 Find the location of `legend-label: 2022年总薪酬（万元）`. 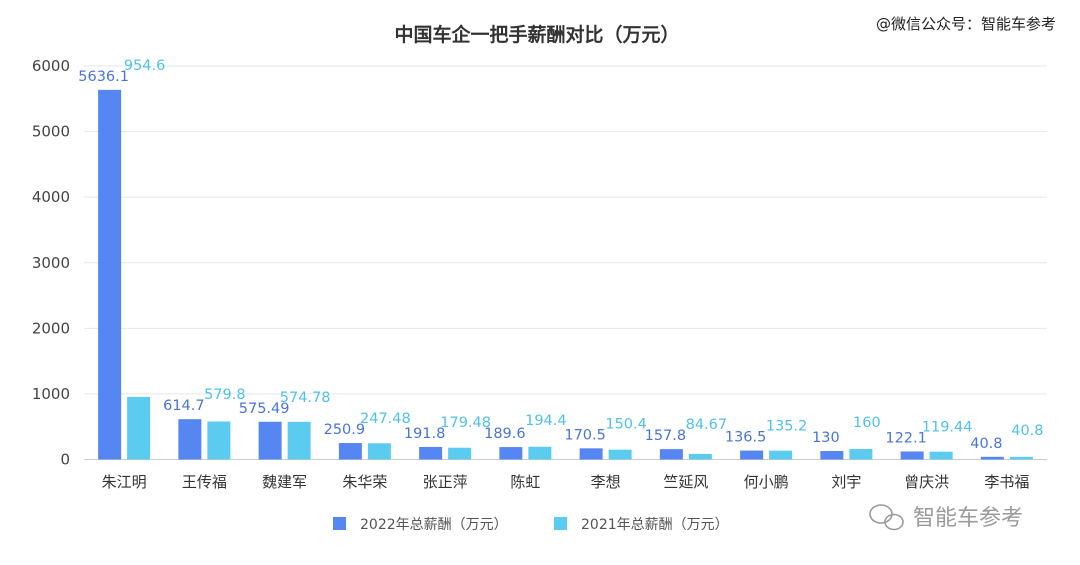

legend-label: 2022年总薪酬（万元） is located at coordinates (434, 525).